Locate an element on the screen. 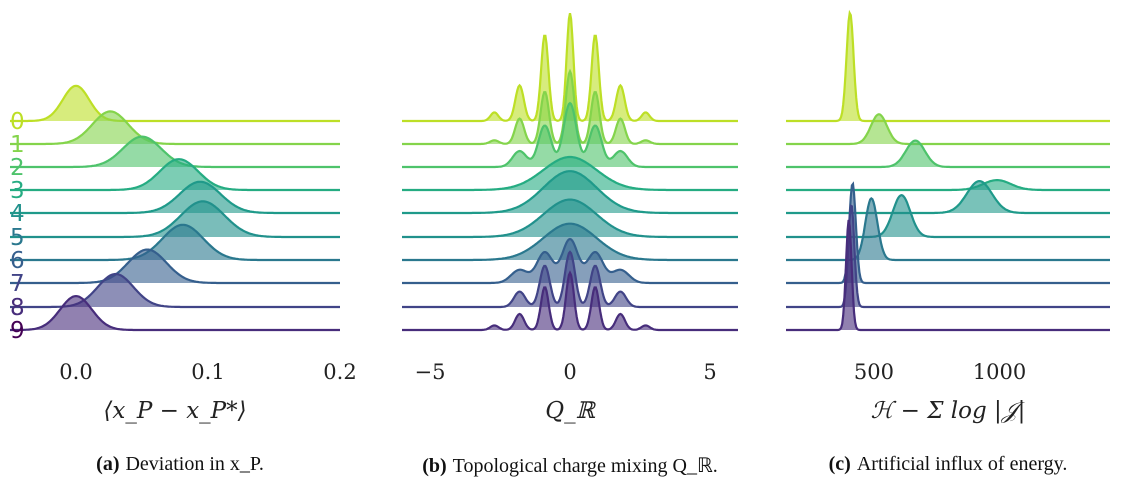  xlabel-a: ⟨x_P − x_P*⟩ is located at coordinates (174, 411).